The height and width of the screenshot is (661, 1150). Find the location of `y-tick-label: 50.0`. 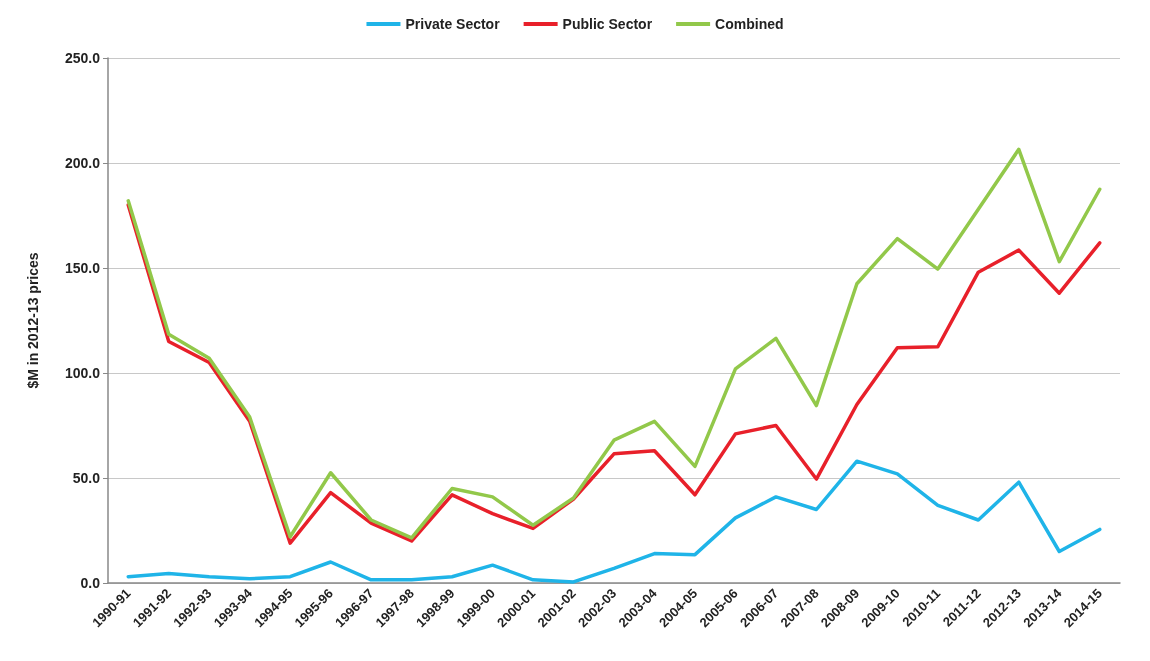

y-tick-label: 50.0 is located at coordinates (86, 478).